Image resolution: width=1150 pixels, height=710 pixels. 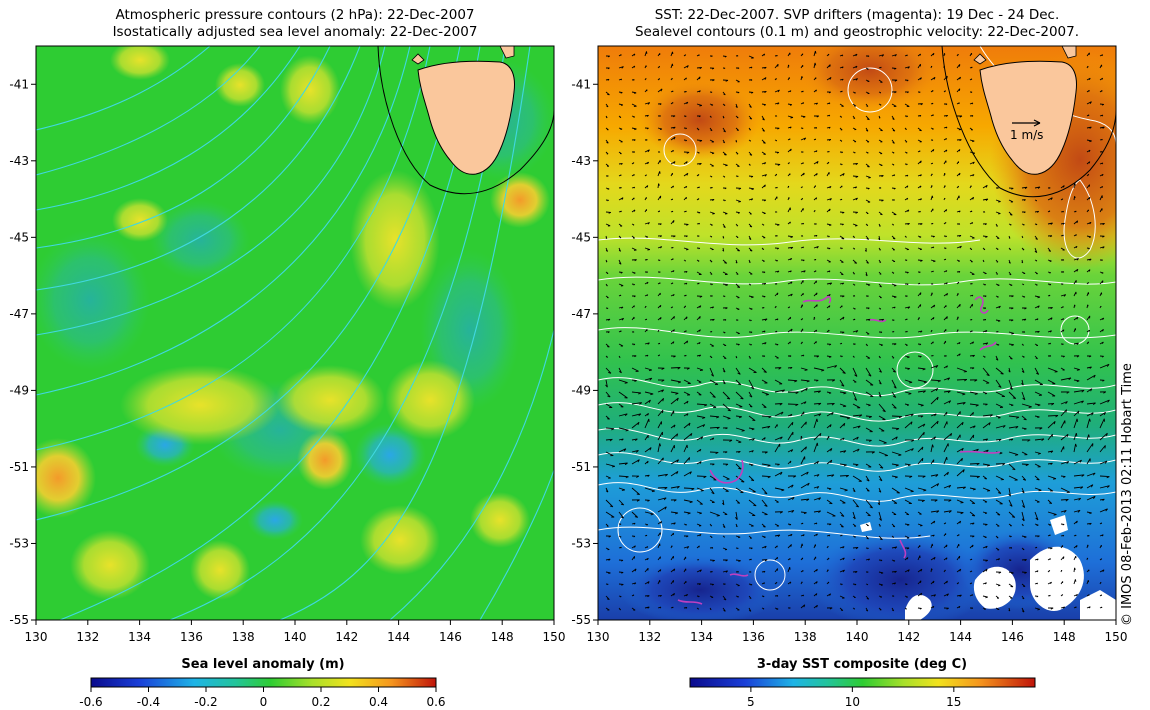 I want to click on right-lat-axis: -41-43-45-47-49-51-53-55, so click(x=584, y=352).